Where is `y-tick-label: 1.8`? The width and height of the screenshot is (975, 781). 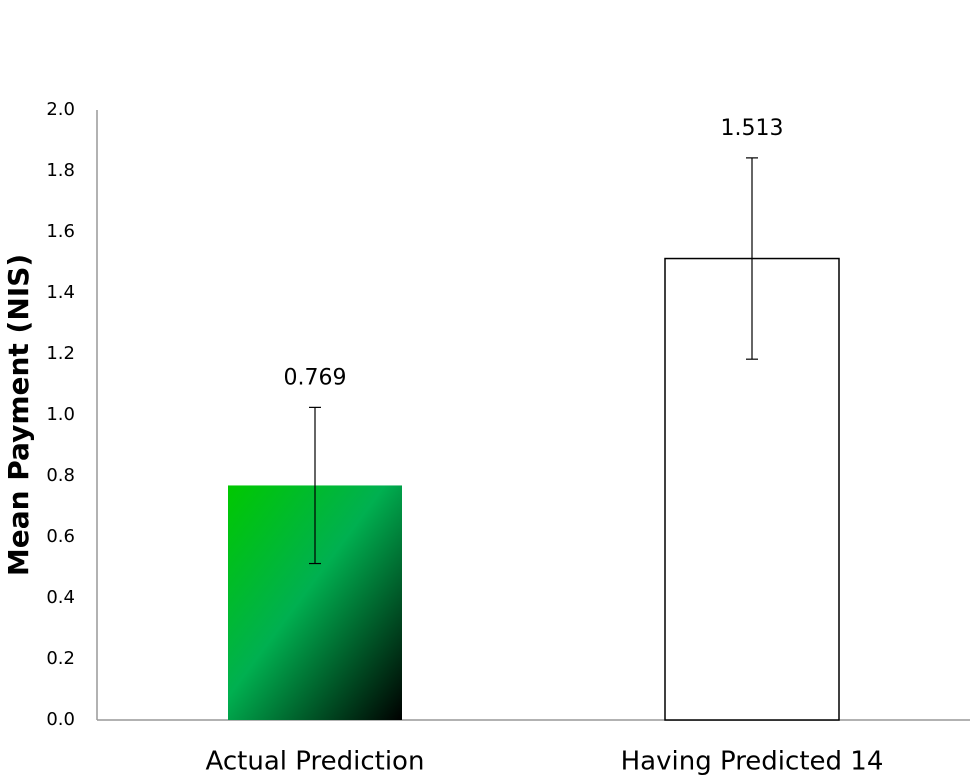
y-tick-label: 1.8 is located at coordinates (60, 170).